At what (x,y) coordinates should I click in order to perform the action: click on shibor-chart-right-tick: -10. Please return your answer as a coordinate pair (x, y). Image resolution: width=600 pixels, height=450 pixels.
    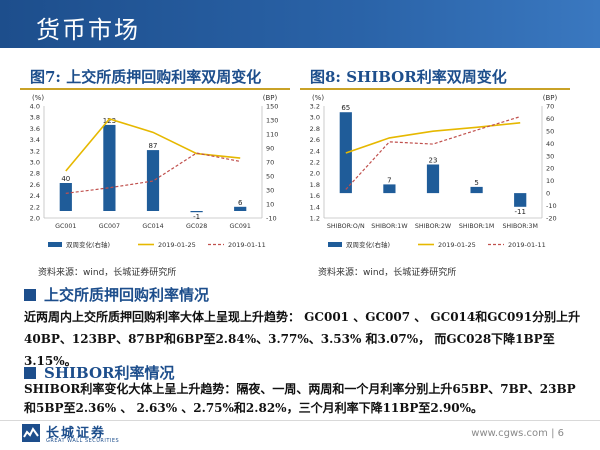
    Looking at the image, I should click on (551, 206).